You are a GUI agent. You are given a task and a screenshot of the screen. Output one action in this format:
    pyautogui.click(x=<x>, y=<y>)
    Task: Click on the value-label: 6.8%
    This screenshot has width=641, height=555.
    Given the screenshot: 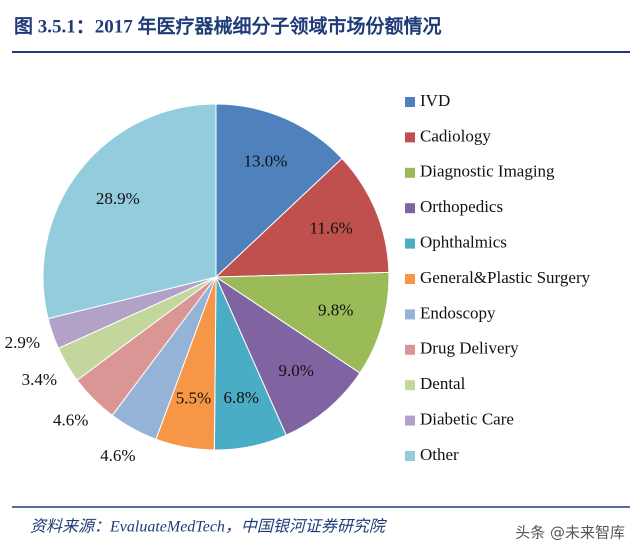 What is the action you would take?
    pyautogui.click(x=241, y=397)
    